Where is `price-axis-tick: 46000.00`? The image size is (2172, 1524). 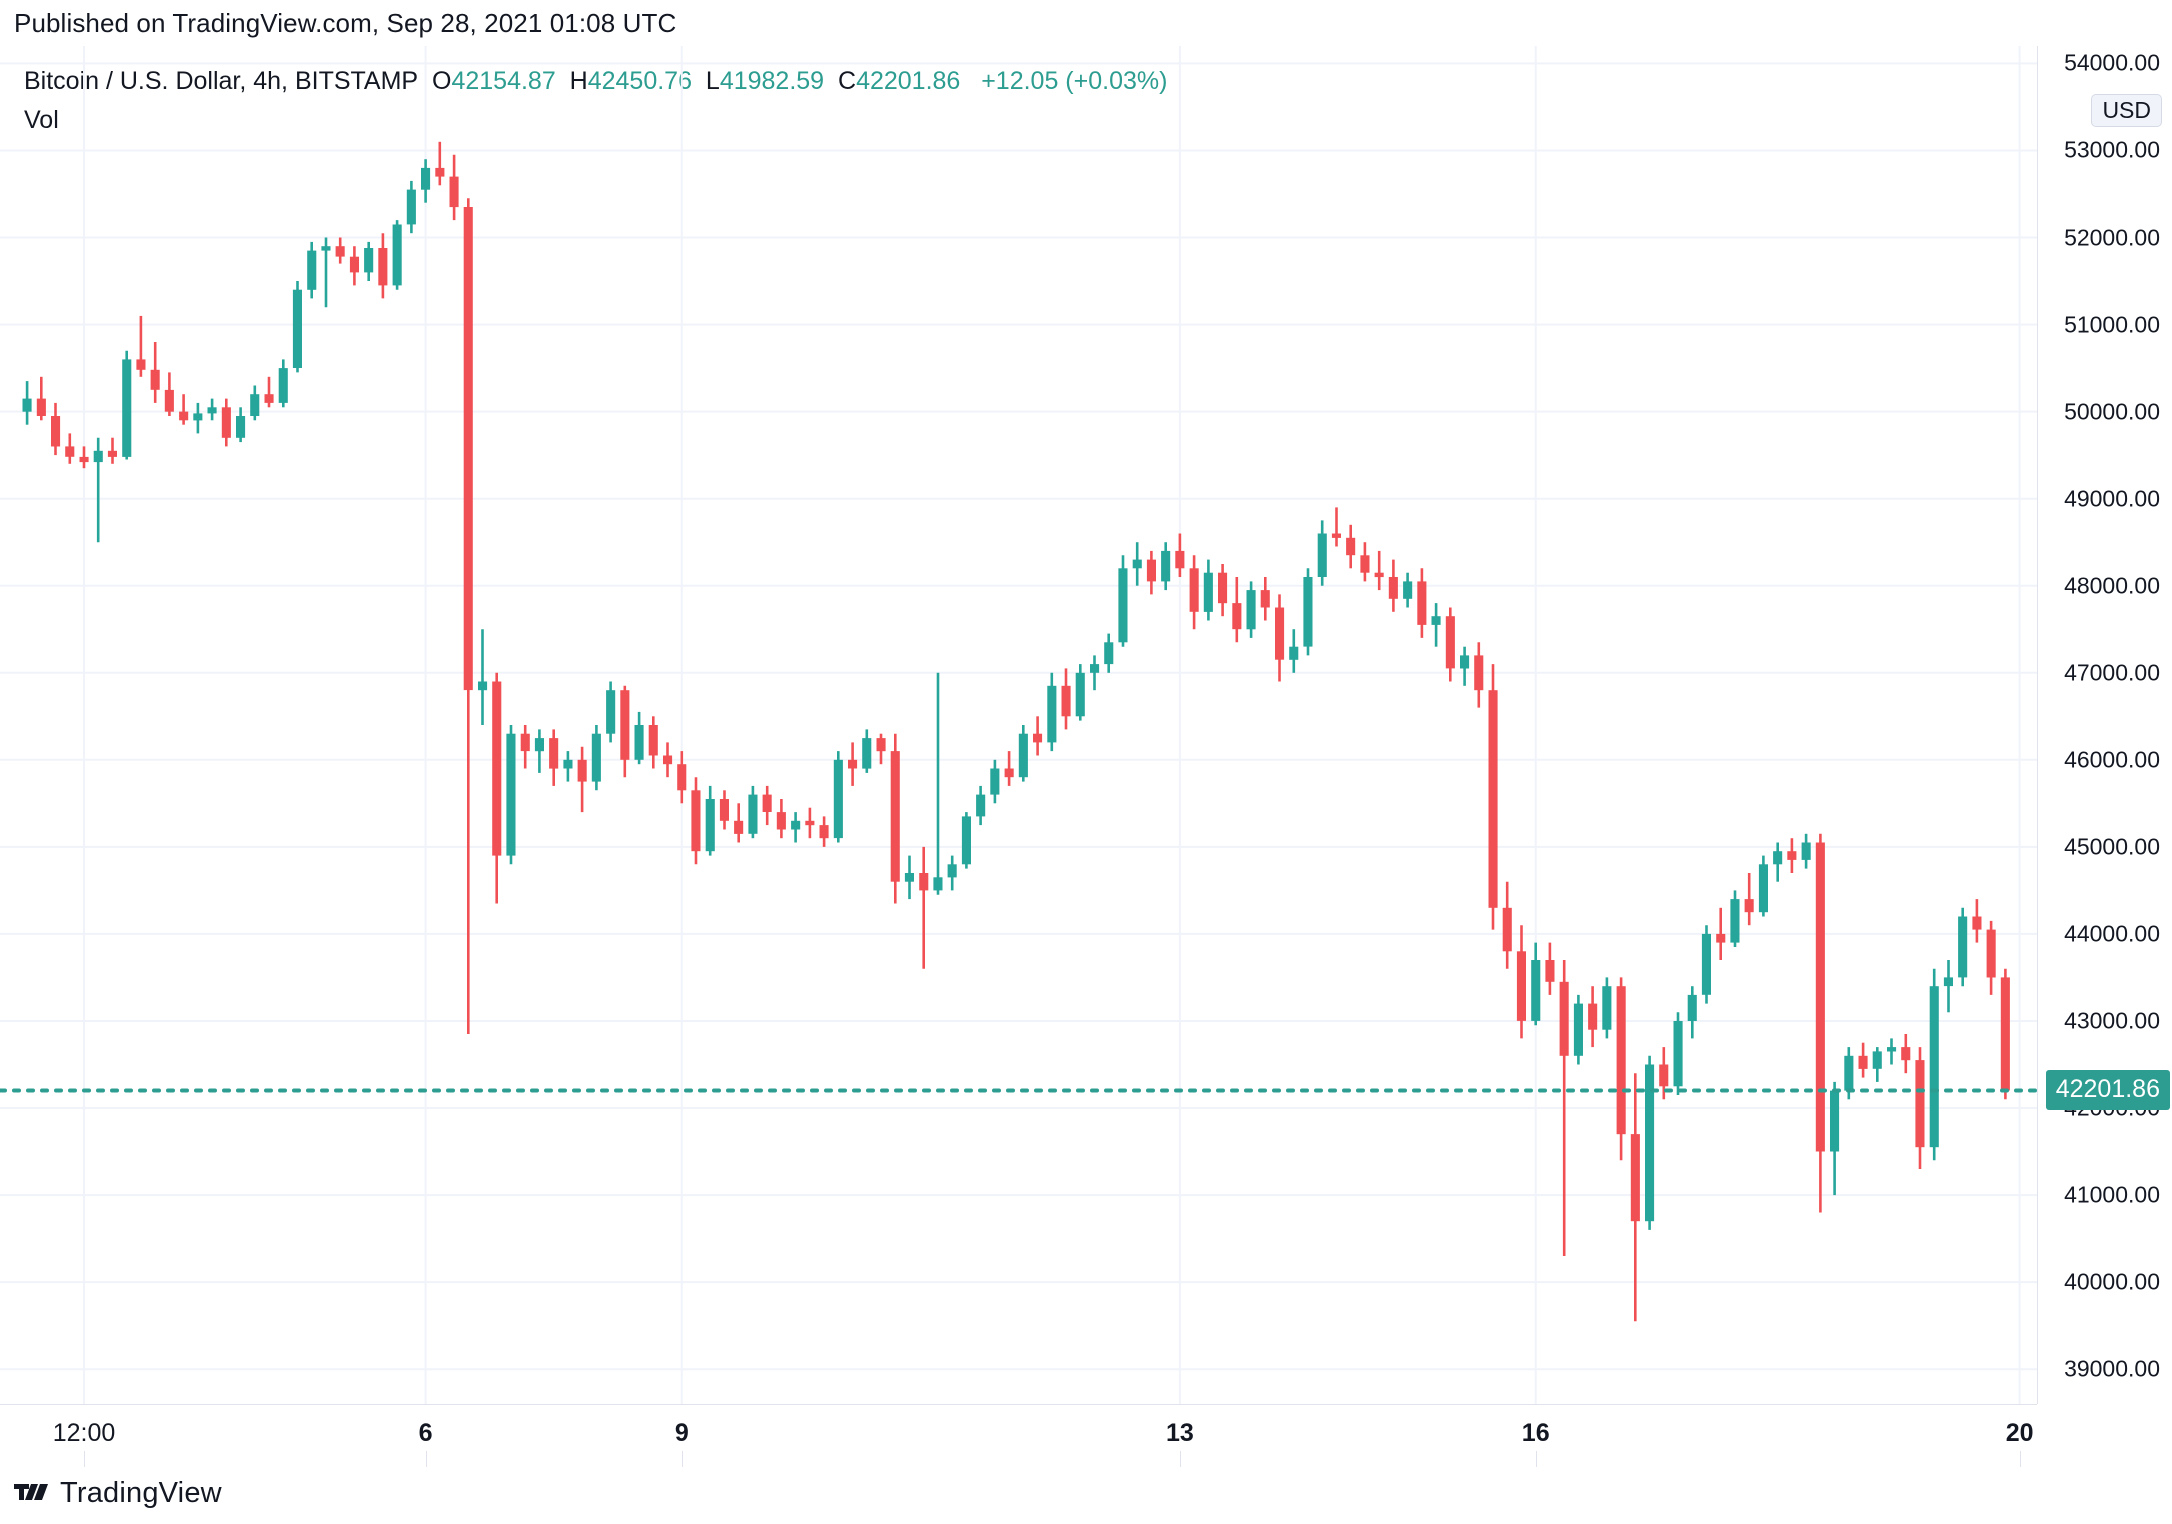
price-axis-tick: 46000.00 is located at coordinates (2112, 759).